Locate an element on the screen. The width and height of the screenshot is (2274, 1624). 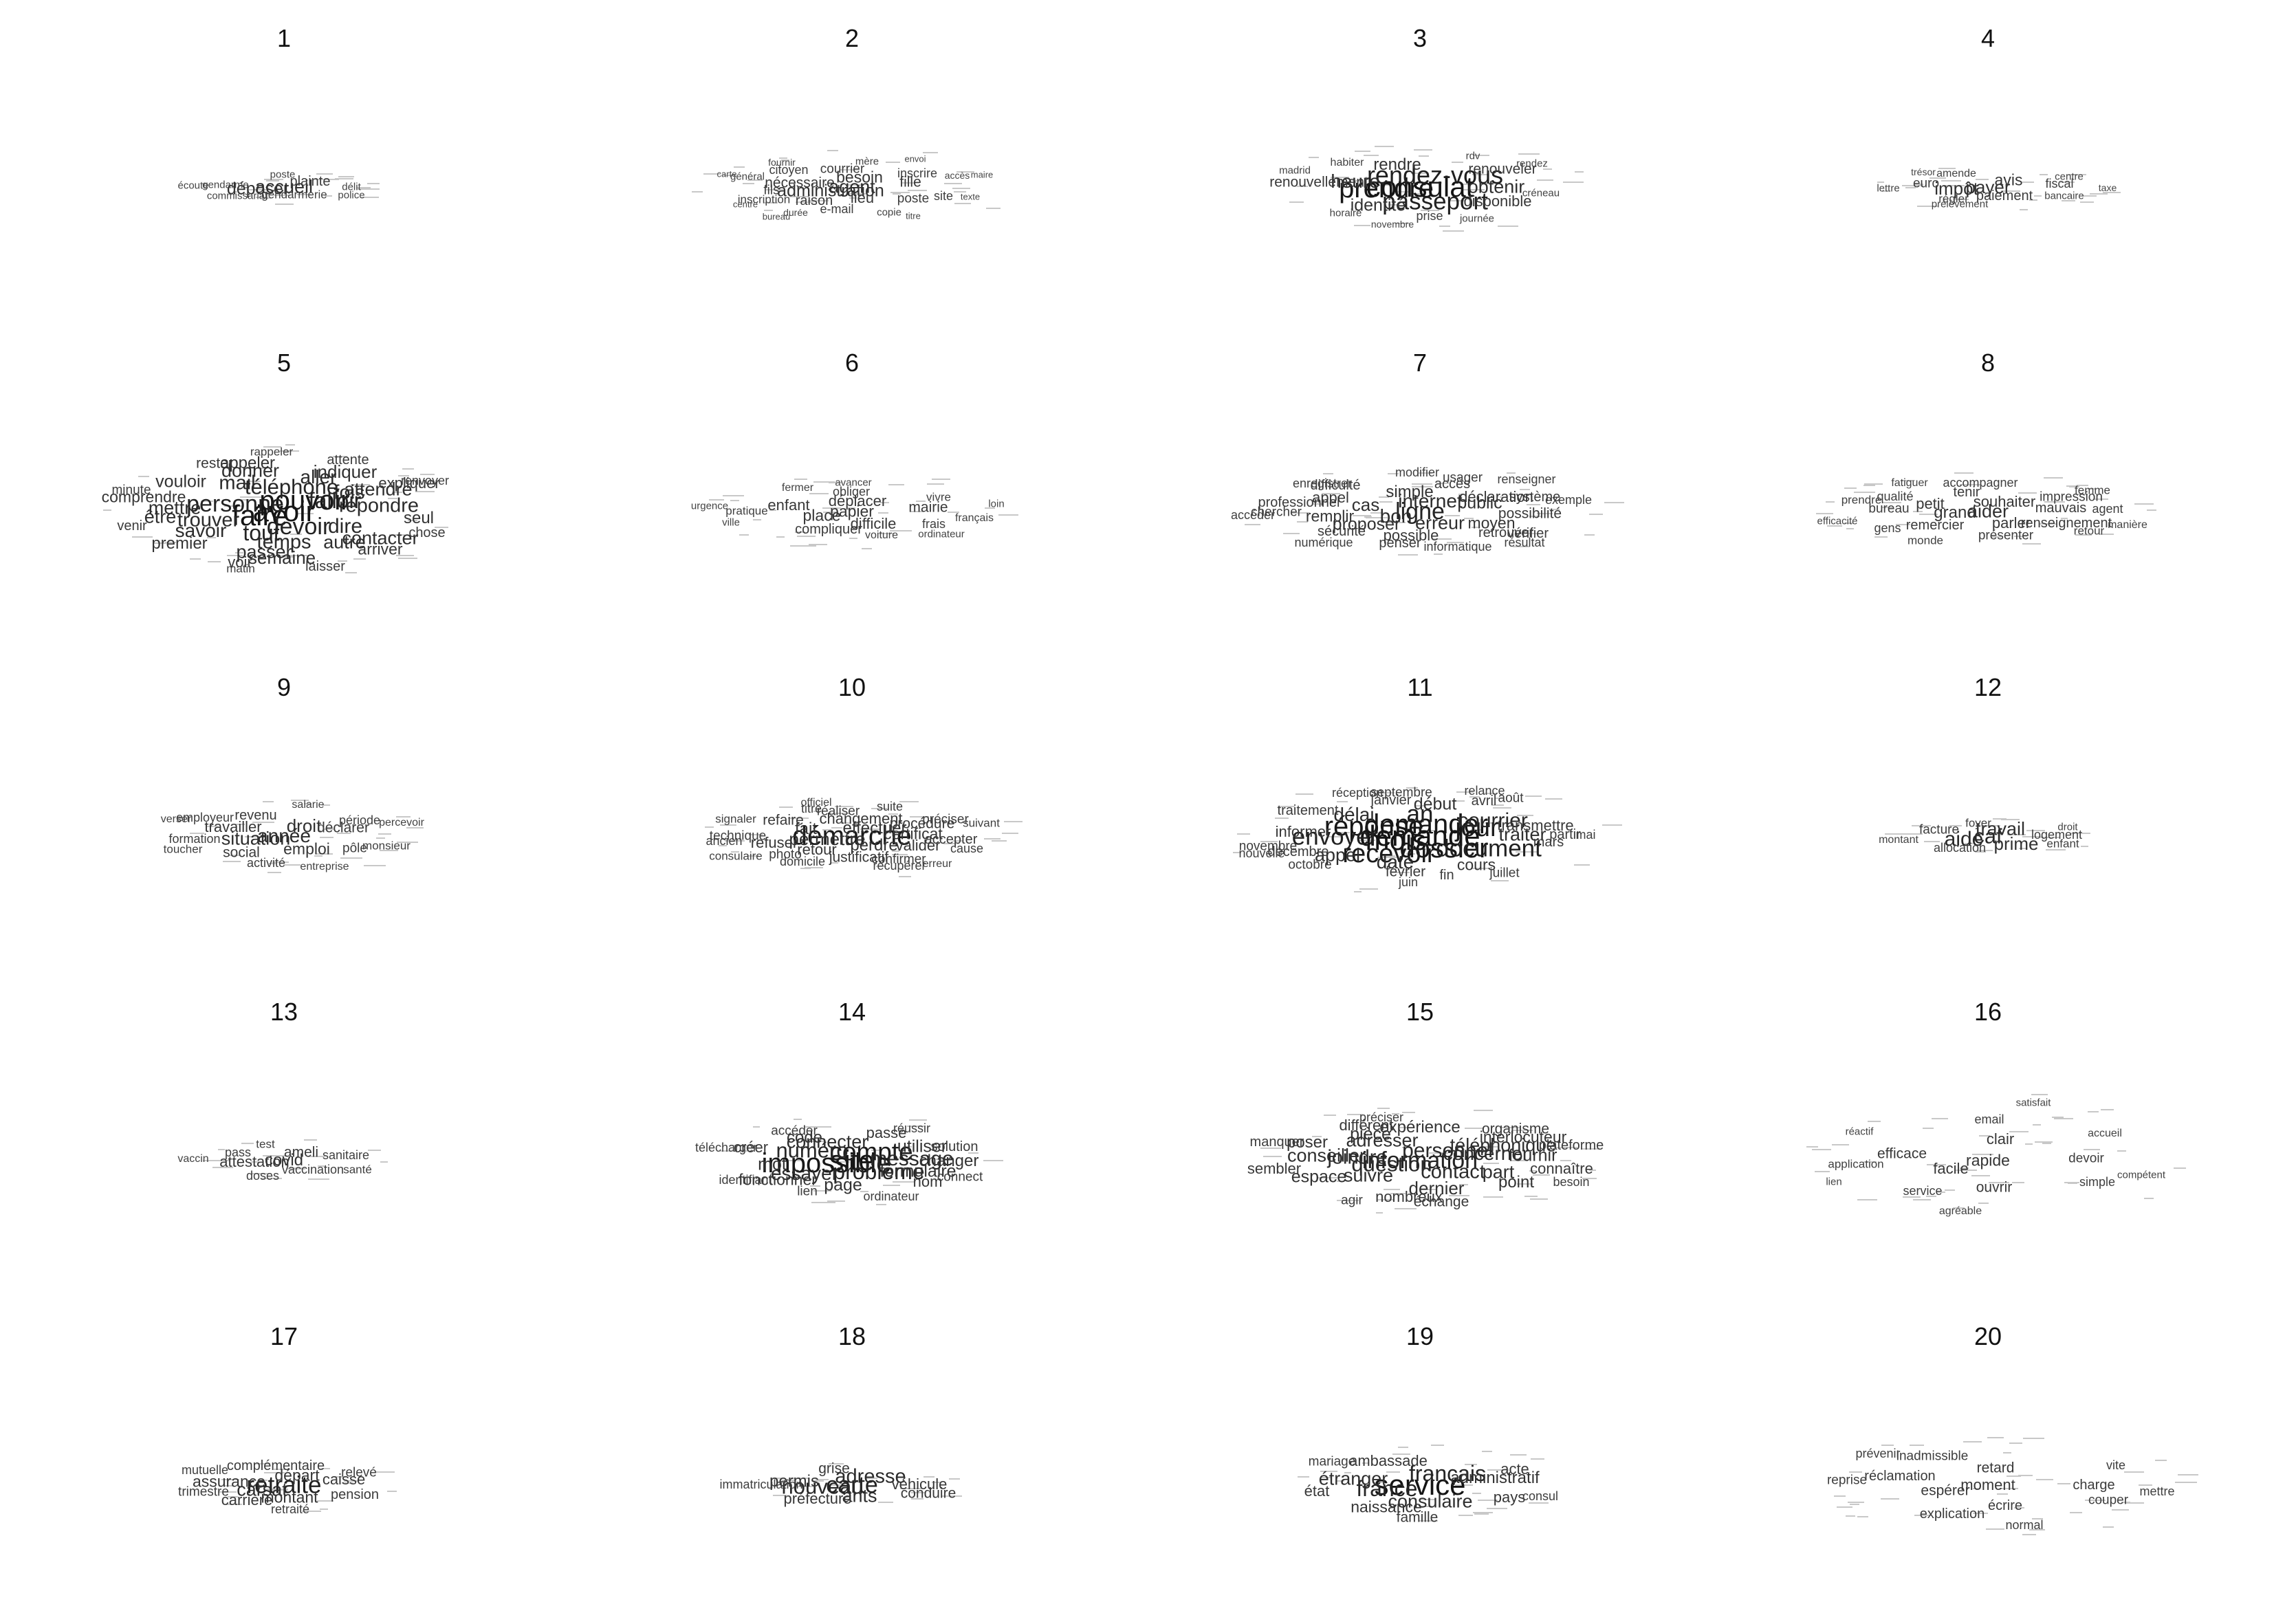
cloud-word: écrire is located at coordinates (2005, 1505).